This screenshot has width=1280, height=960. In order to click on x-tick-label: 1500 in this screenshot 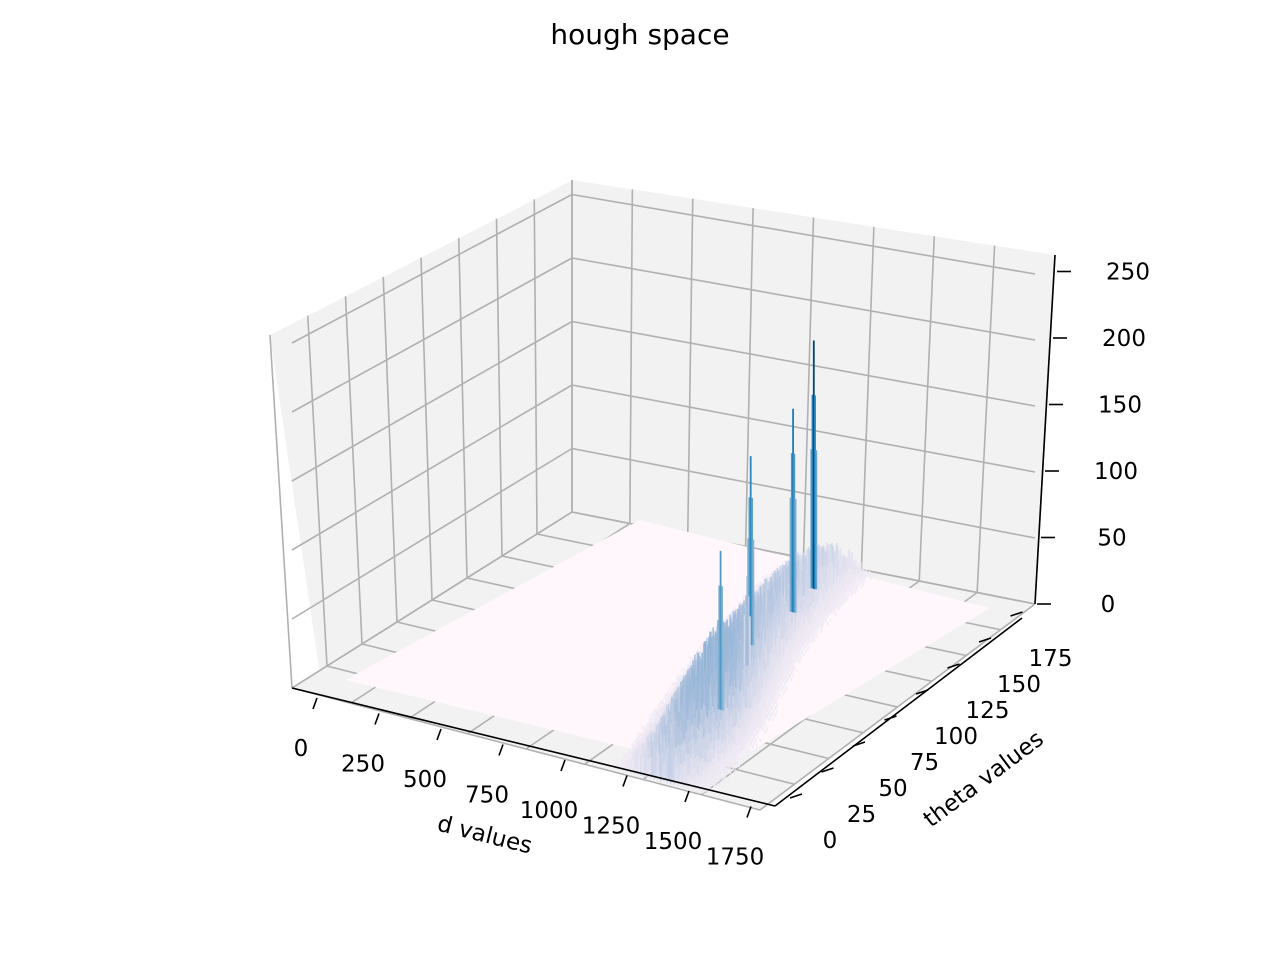, I will do `click(673, 842)`.